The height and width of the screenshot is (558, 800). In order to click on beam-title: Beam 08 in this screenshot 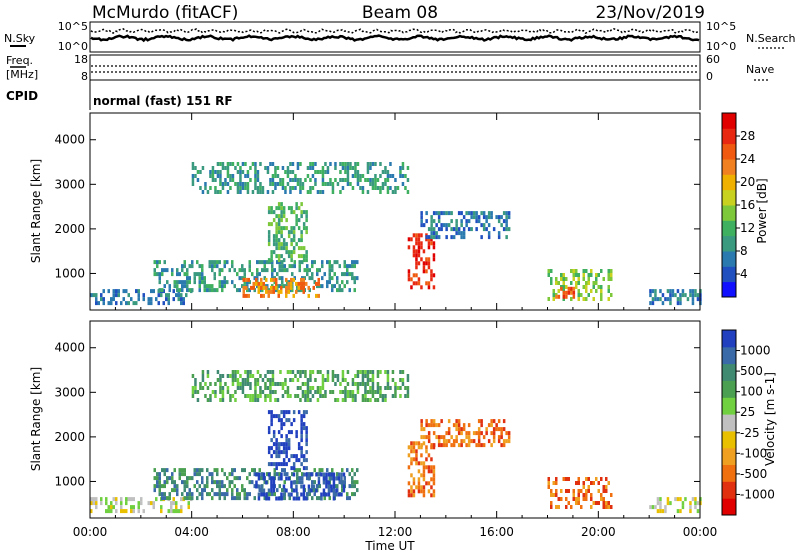, I will do `click(400, 13)`.